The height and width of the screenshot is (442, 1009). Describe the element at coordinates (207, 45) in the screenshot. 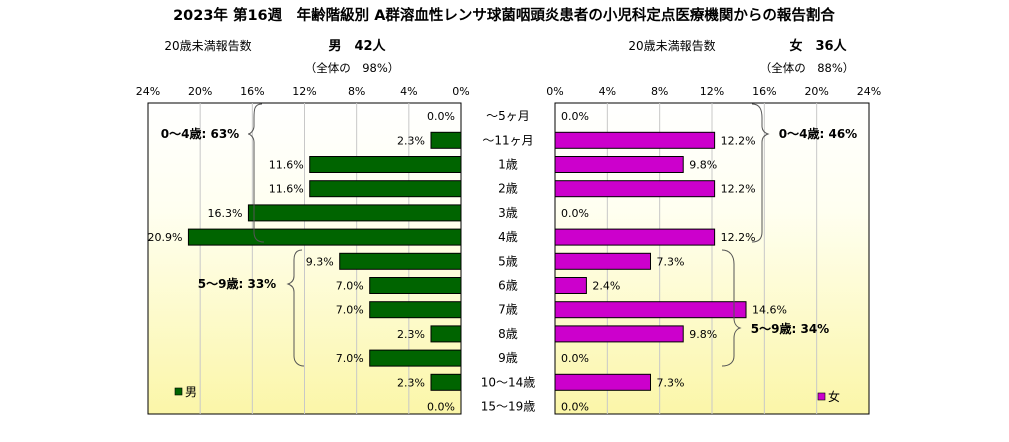

I see `left-under20-label: 20歳未満報告数` at that location.